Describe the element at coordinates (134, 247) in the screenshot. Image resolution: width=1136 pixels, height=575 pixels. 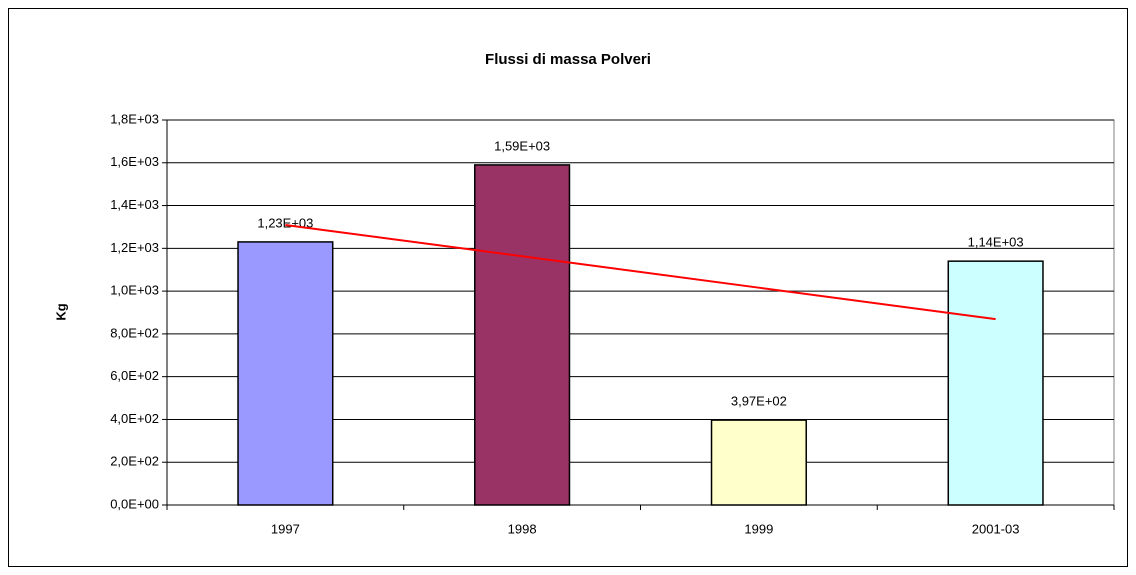
I see `y-tick-label: 1,2E+03` at that location.